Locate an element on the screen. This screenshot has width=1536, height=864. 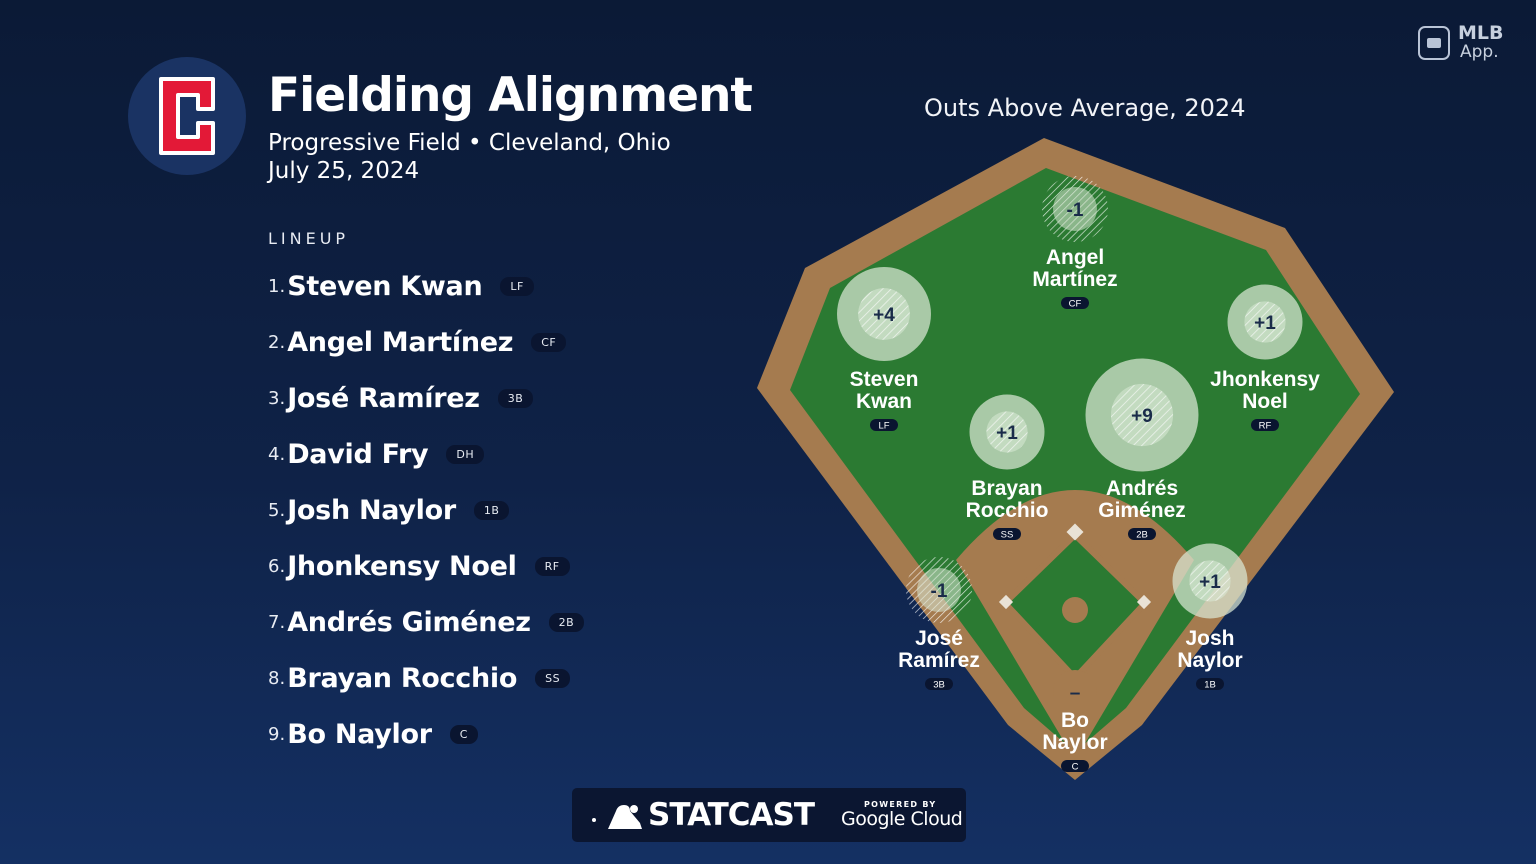
lineup-number: 4. is located at coordinates (277, 454).